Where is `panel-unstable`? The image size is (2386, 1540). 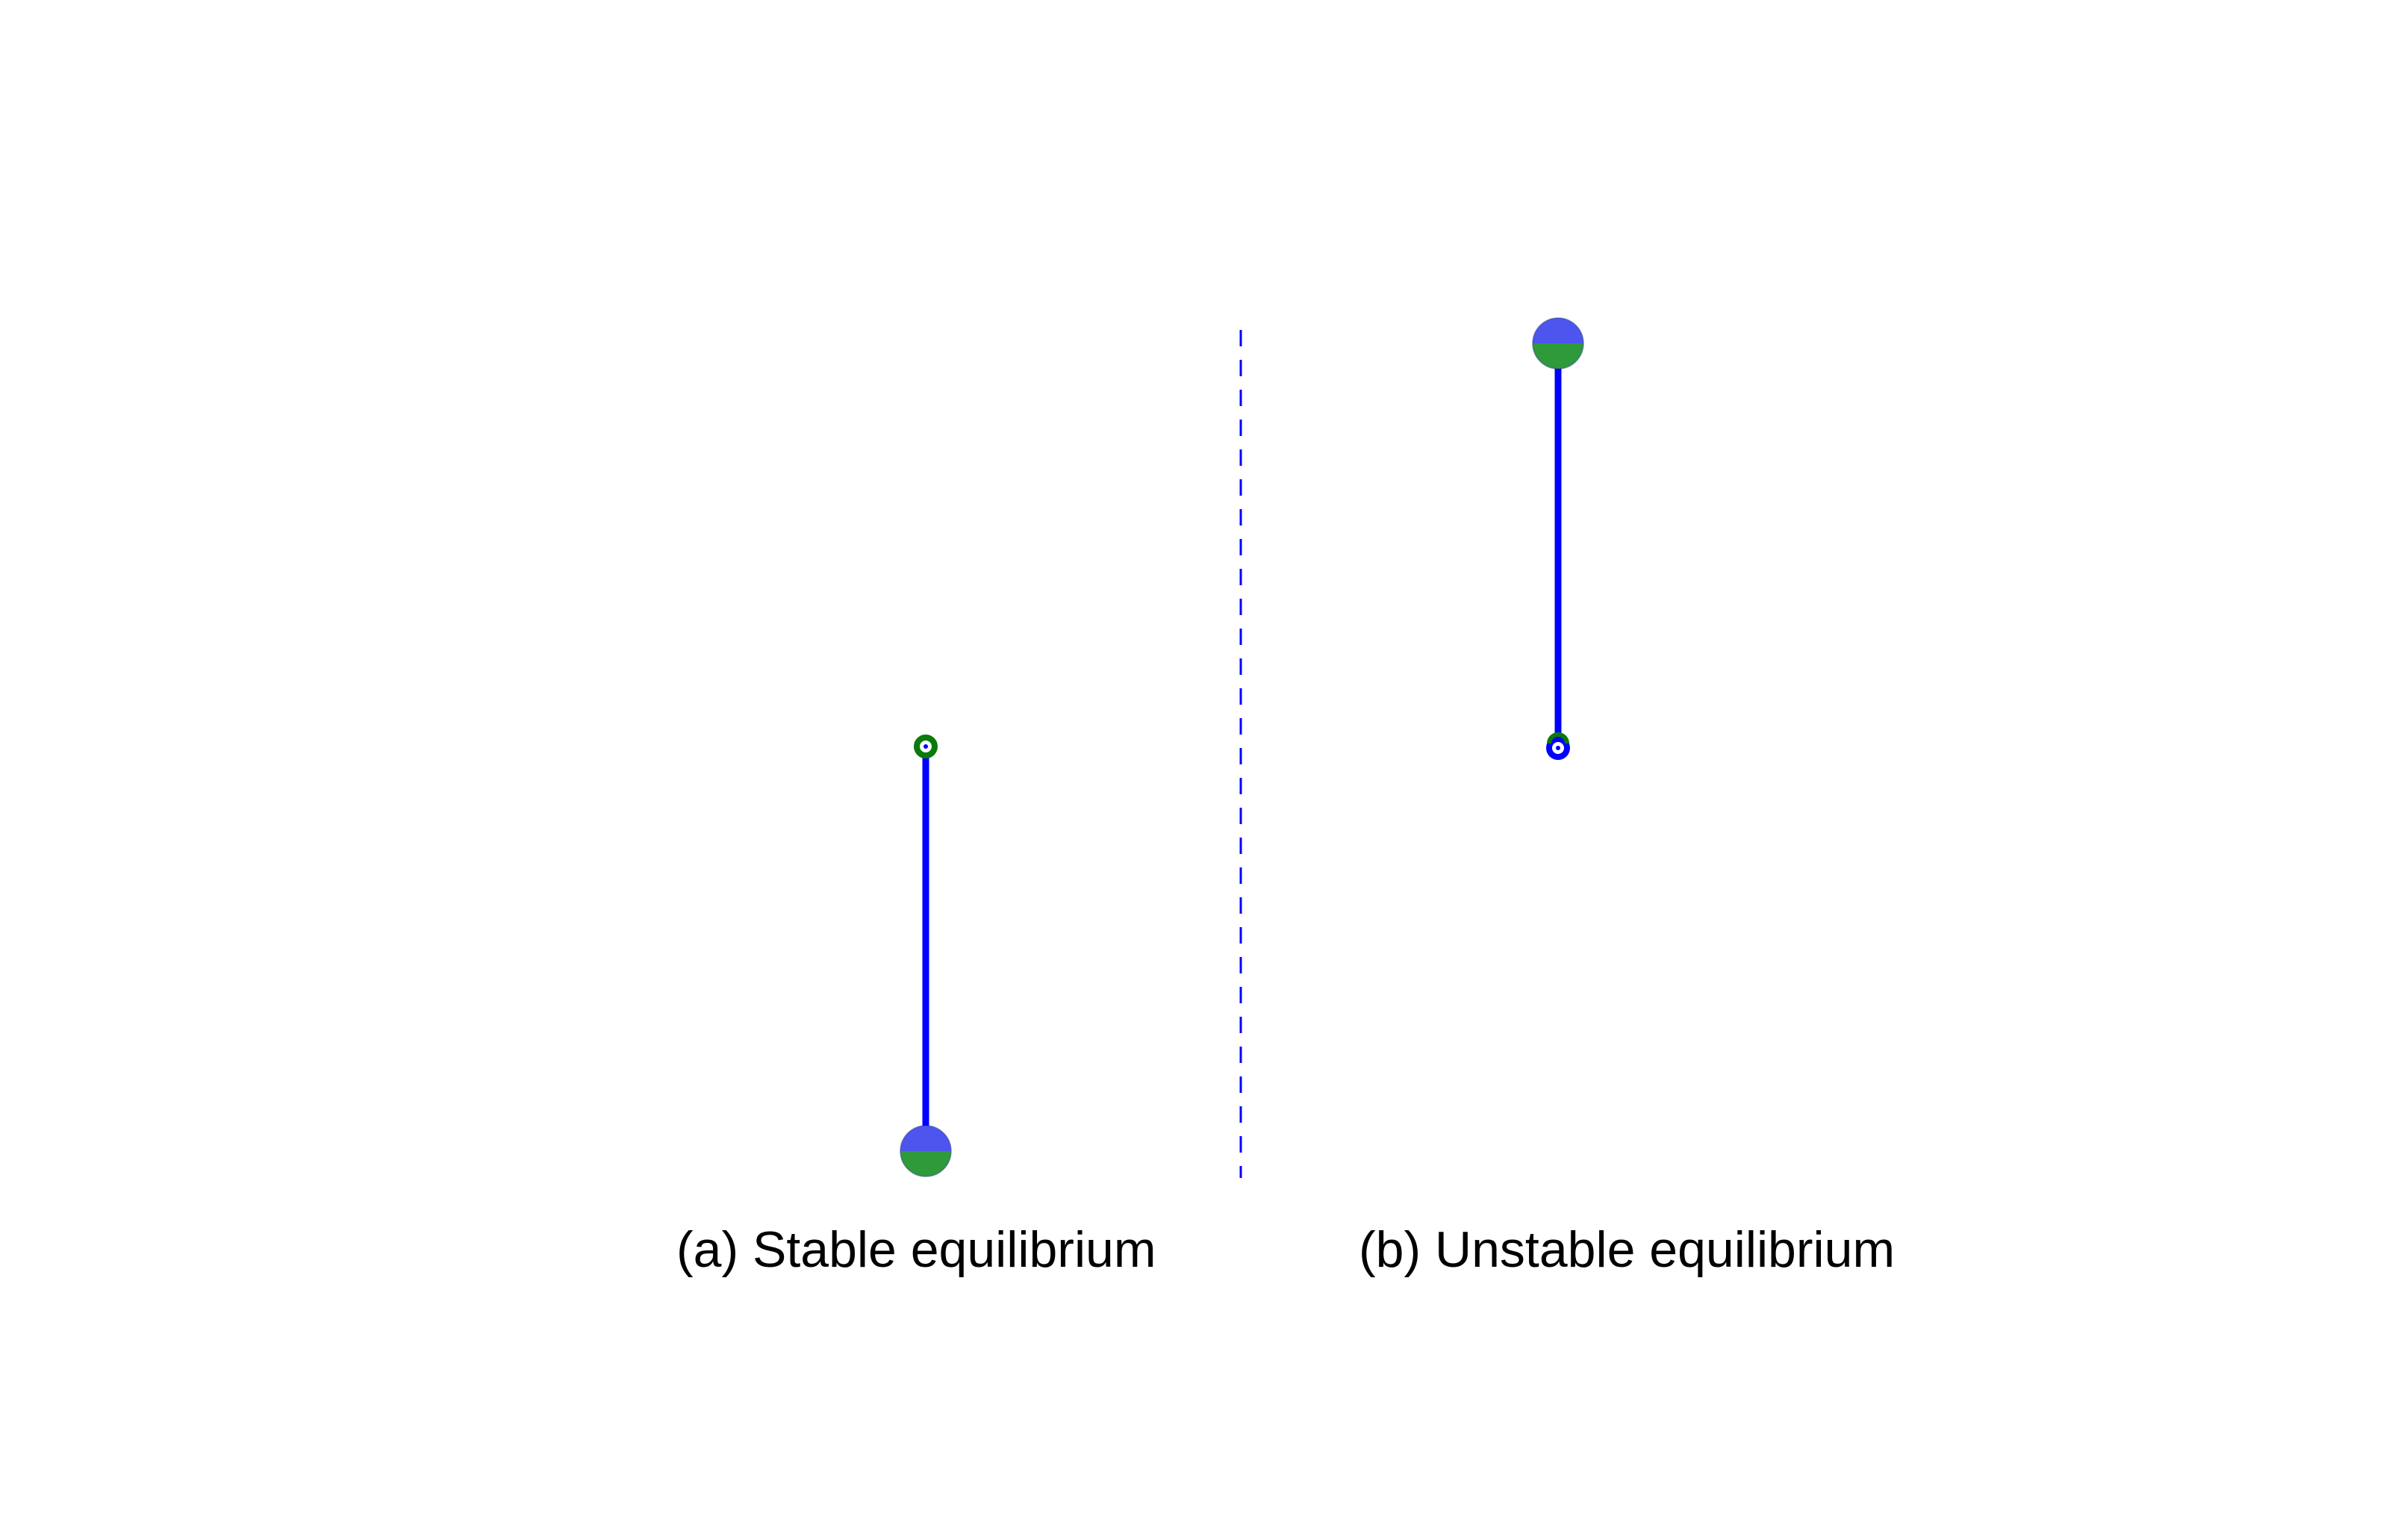
panel-unstable is located at coordinates (1558, 538).